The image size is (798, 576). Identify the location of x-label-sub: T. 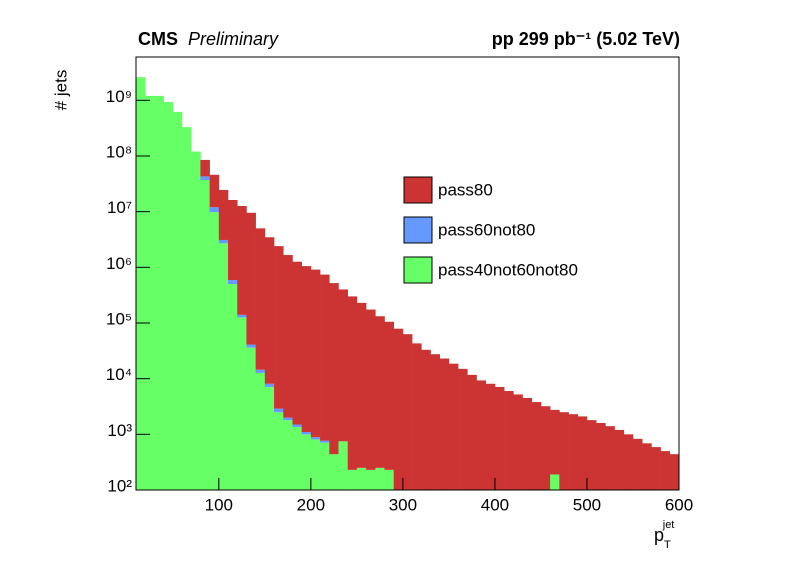
(667, 545).